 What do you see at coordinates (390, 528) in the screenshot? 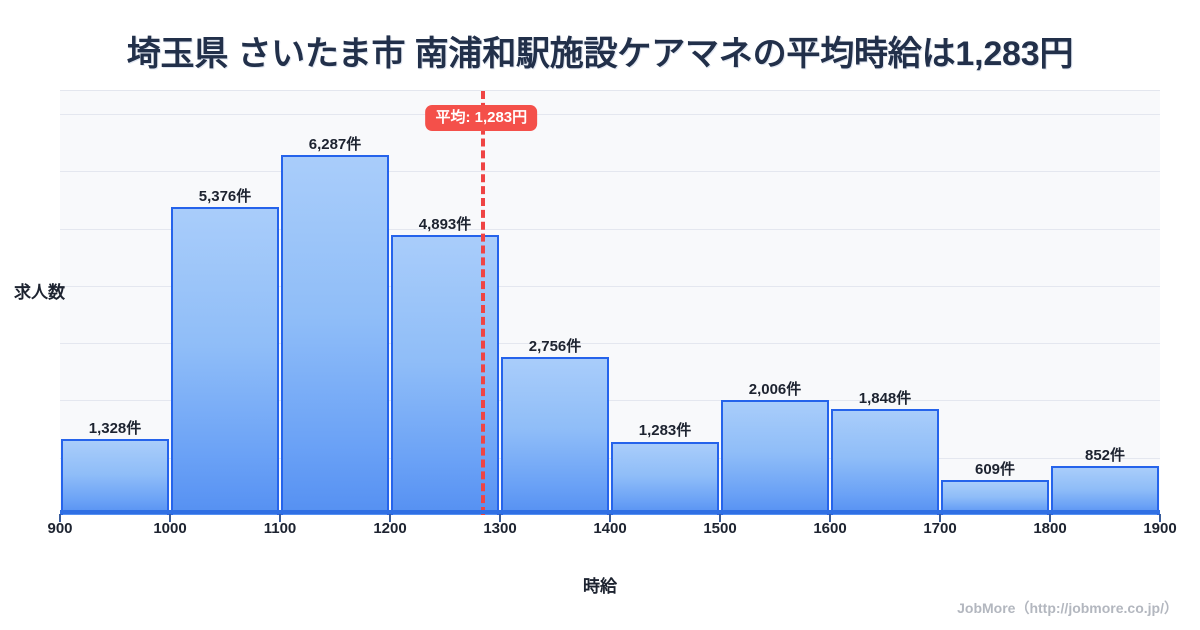
I see `x-axis-tick-label: 1200` at bounding box center [390, 528].